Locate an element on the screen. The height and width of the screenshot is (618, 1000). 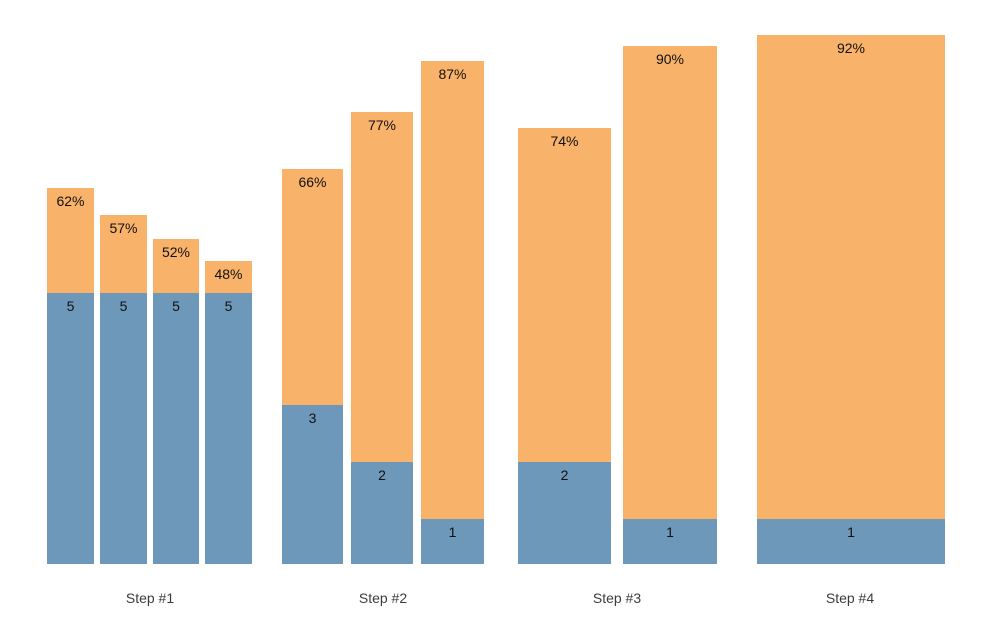
bar-step3-1: 74% 2 is located at coordinates (564, 346).